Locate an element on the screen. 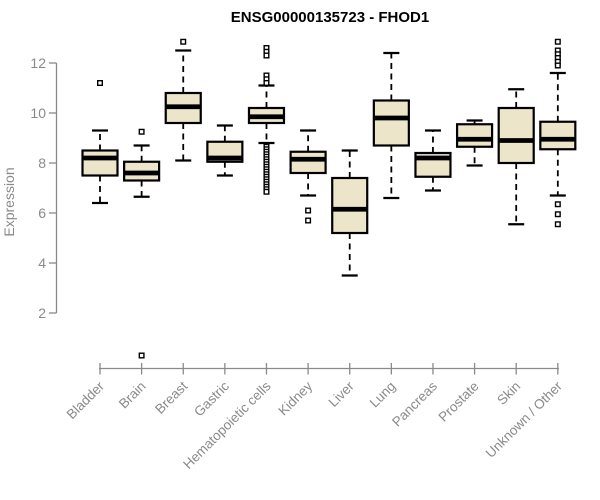 The height and width of the screenshot is (500, 600). x-axis-tick-label: Gastric is located at coordinates (211, 398).